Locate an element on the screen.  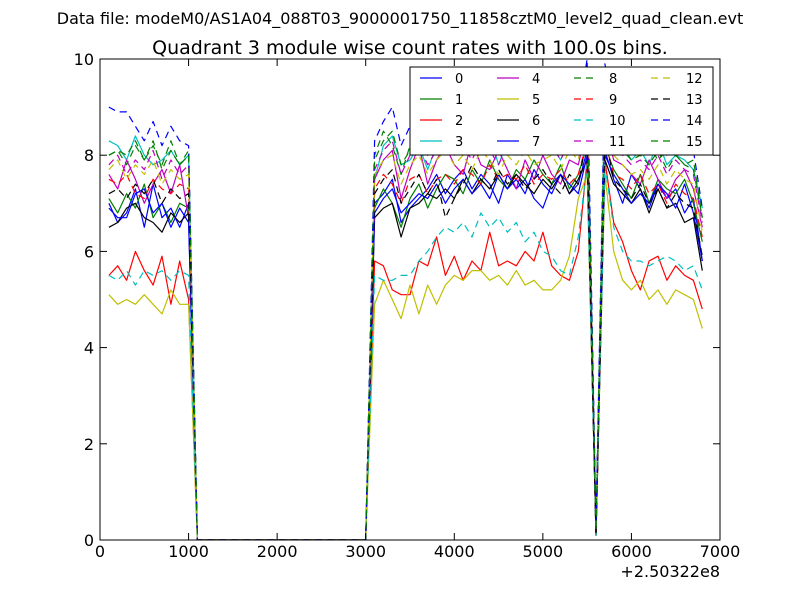
legend-label-13: 13 is located at coordinates (694, 100).